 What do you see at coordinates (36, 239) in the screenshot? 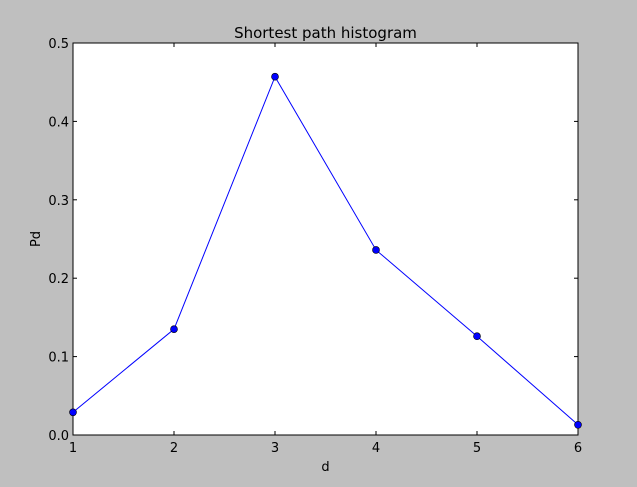
I see `y-axis-label: Pd` at bounding box center [36, 239].